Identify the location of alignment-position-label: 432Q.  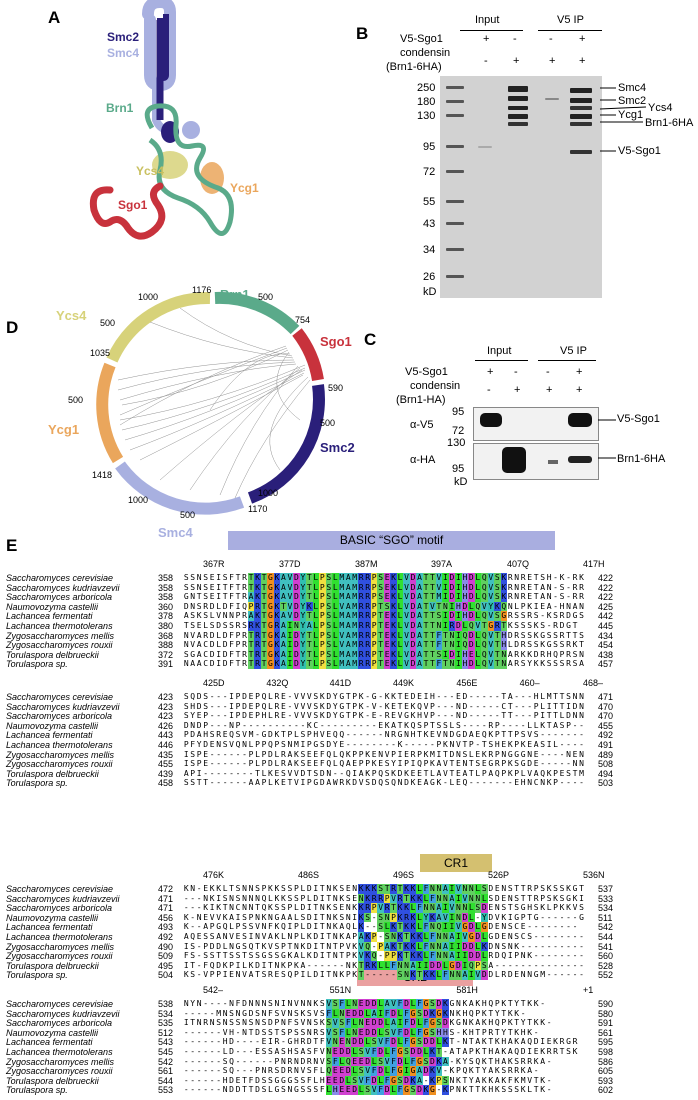
(277, 683).